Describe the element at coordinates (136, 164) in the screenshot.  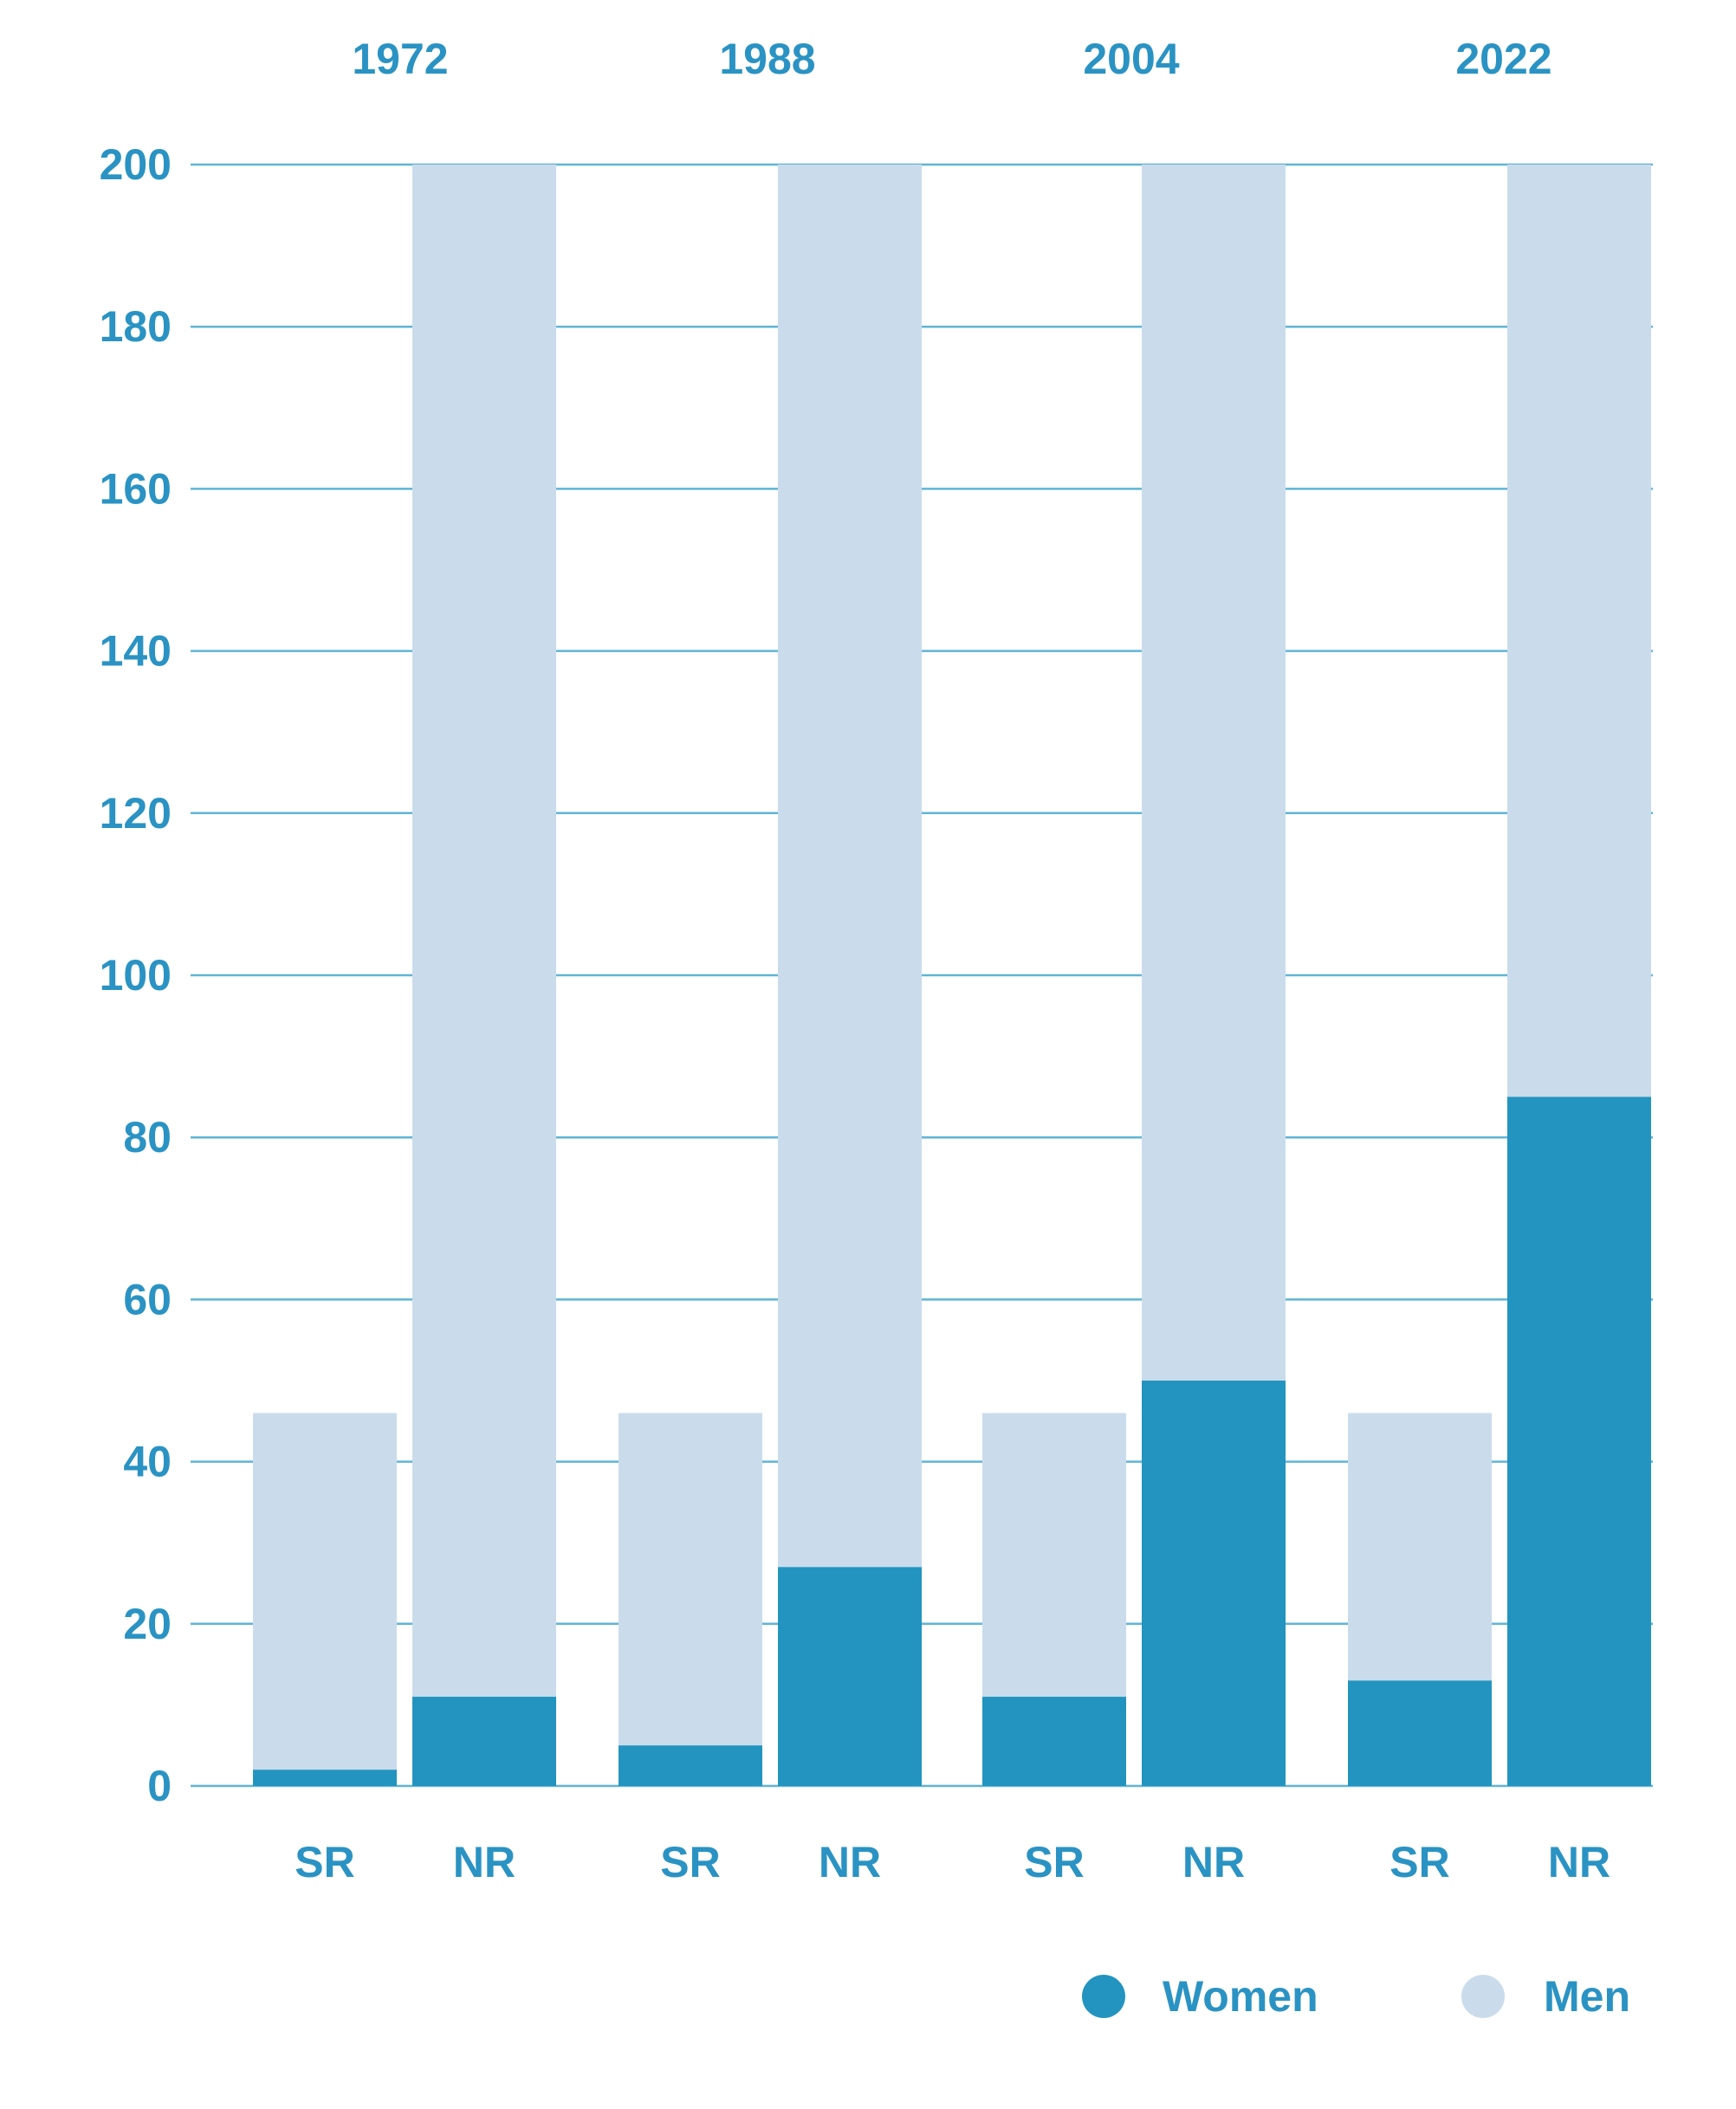
I see `y-tick-label: 200` at that location.